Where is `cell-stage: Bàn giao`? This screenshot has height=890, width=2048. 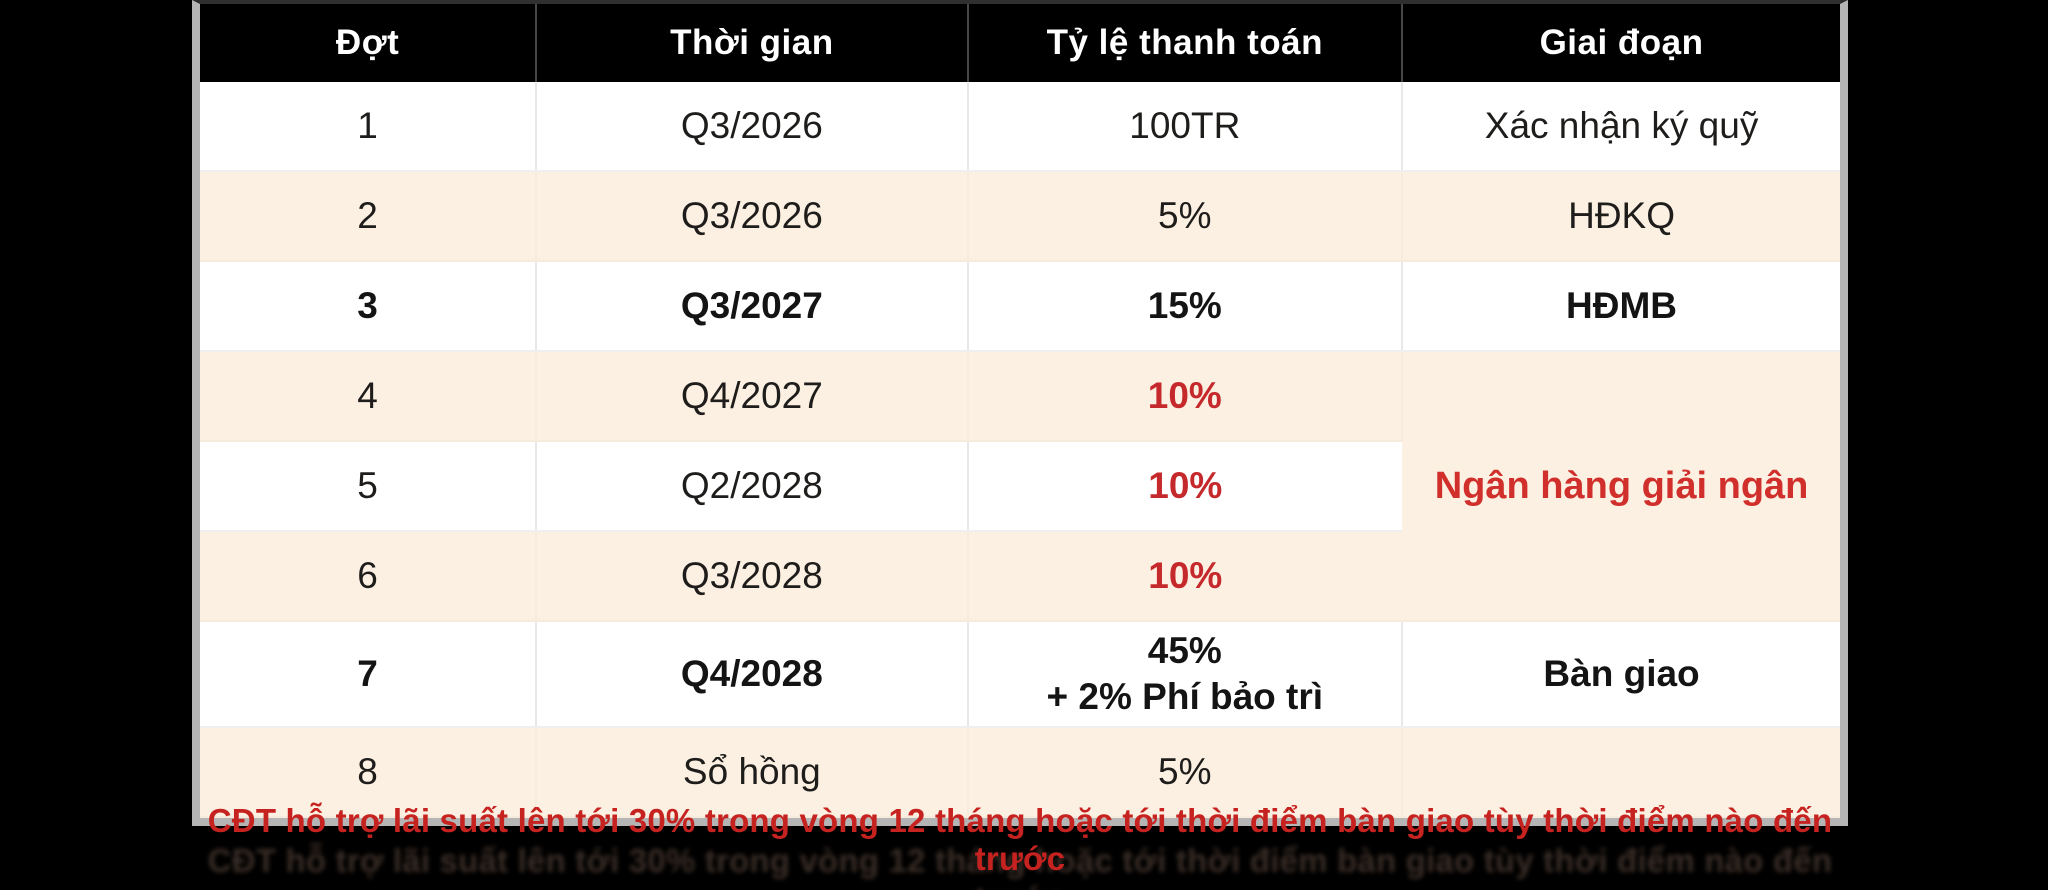
cell-stage: Bàn giao is located at coordinates (1621, 674).